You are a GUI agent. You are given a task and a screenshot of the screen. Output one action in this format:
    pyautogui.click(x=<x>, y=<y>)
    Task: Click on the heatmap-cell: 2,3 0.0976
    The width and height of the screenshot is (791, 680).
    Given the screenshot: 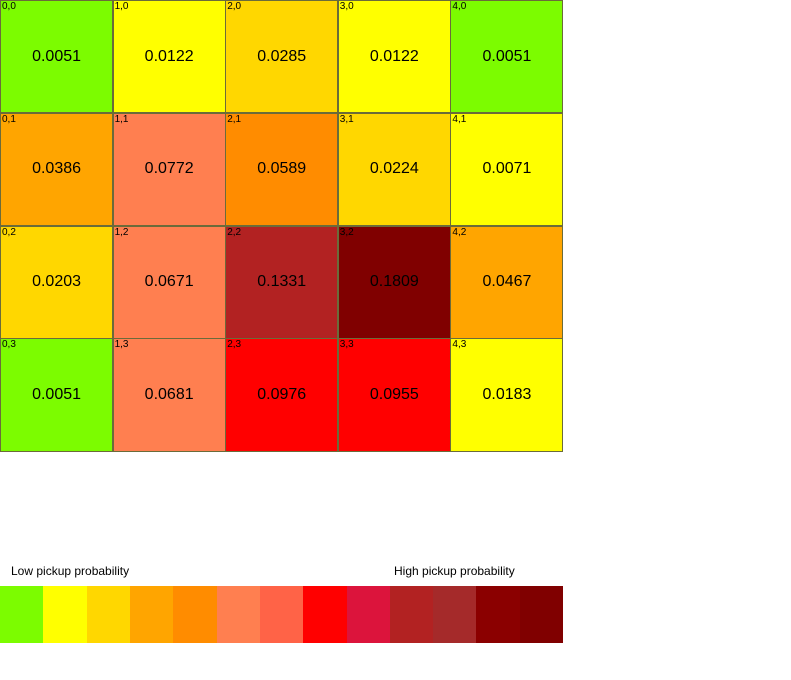 What is the action you would take?
    pyautogui.click(x=282, y=395)
    